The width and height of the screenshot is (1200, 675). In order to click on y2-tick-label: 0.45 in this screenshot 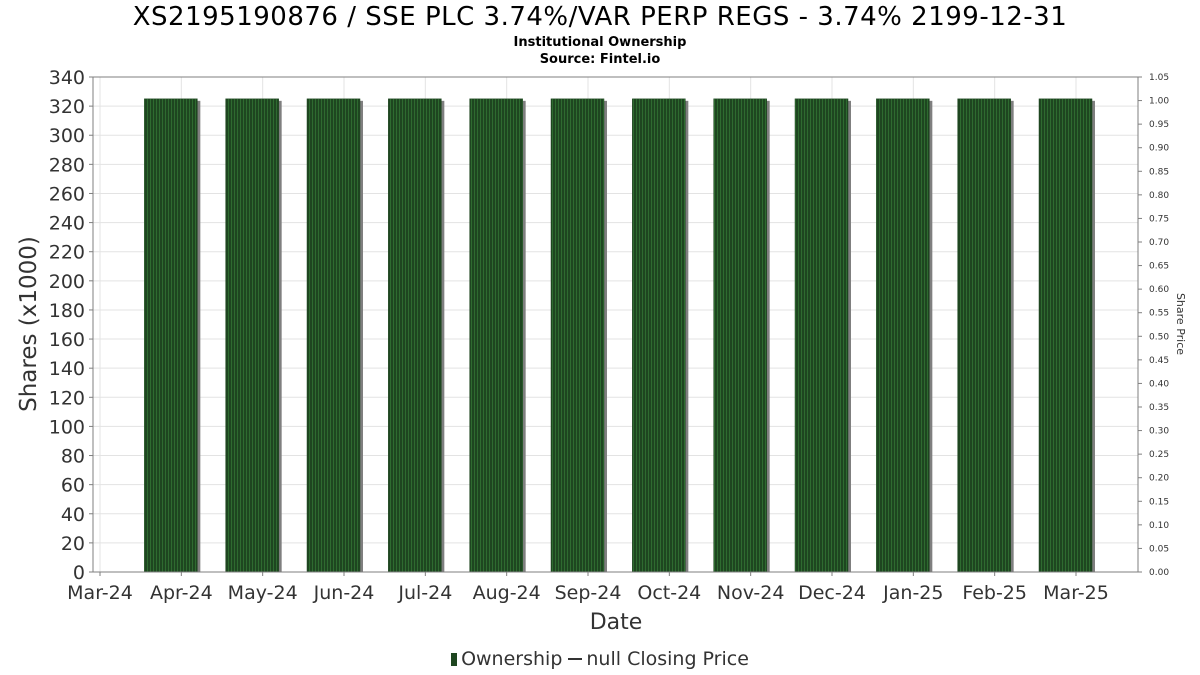, I will do `click(1159, 361)`.